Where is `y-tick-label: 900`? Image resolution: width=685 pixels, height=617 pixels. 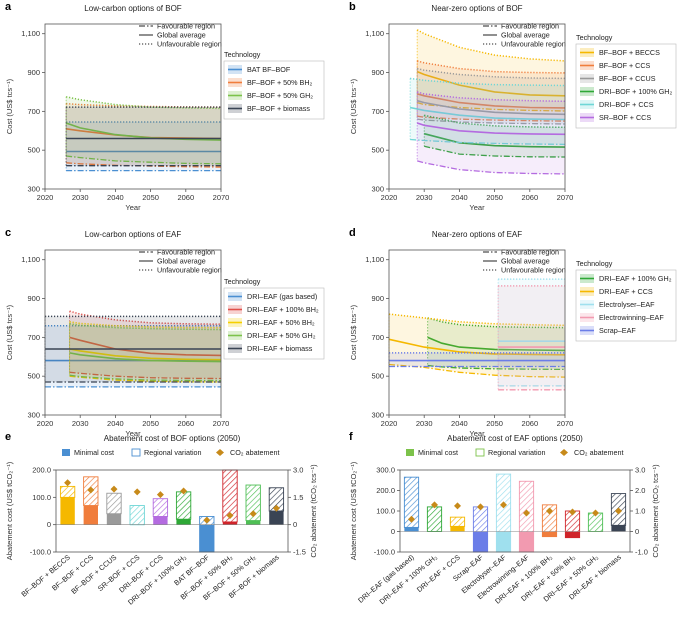
y-tick-label: 900 is located at coordinates (377, 72).